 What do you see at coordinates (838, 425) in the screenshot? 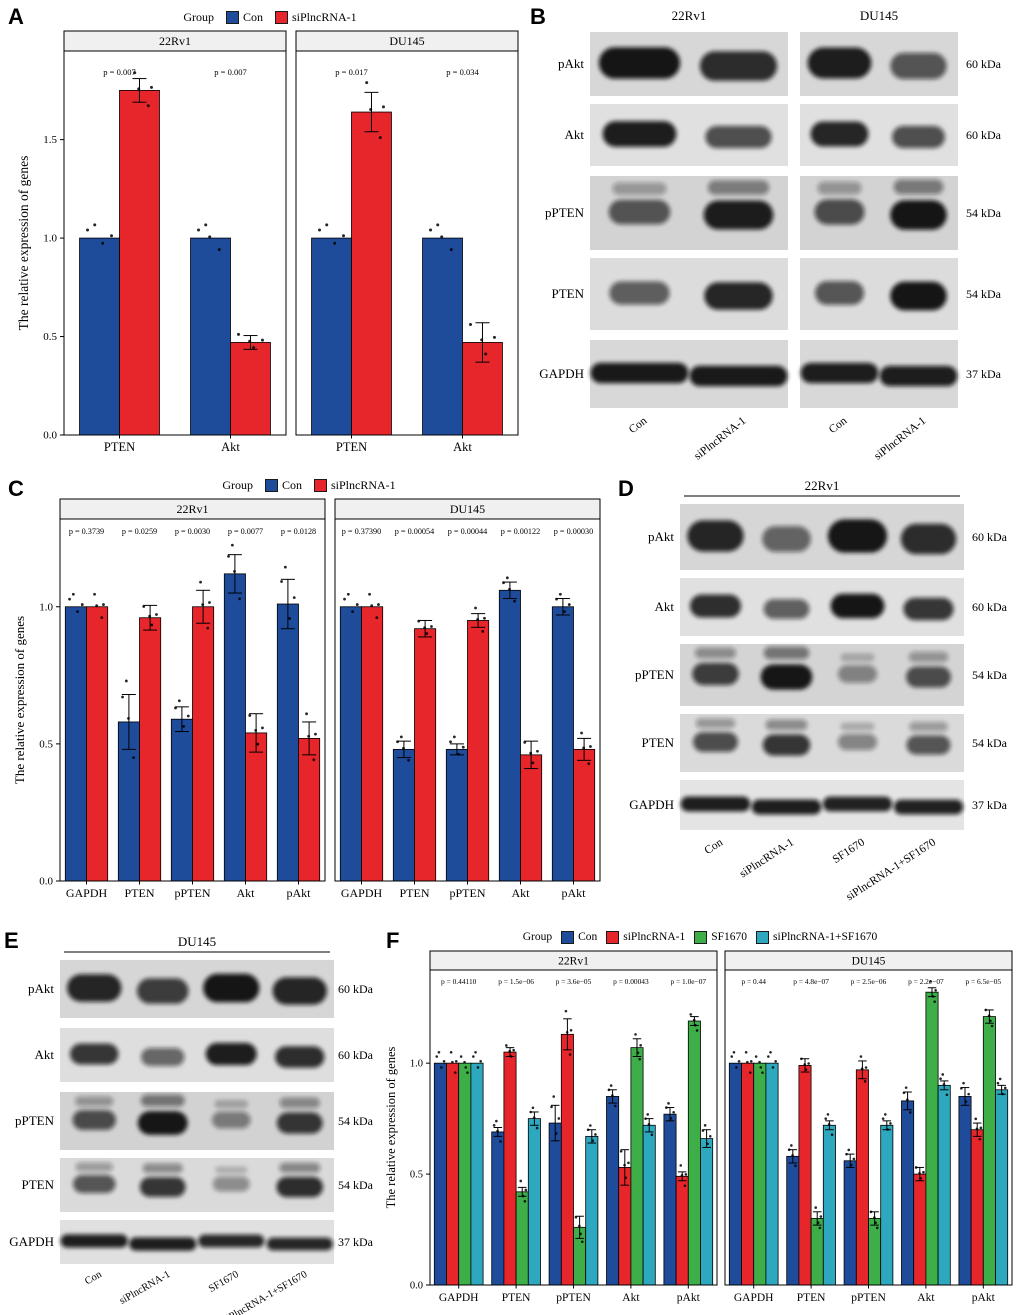
I see `lane-label: Con` at bounding box center [838, 425].